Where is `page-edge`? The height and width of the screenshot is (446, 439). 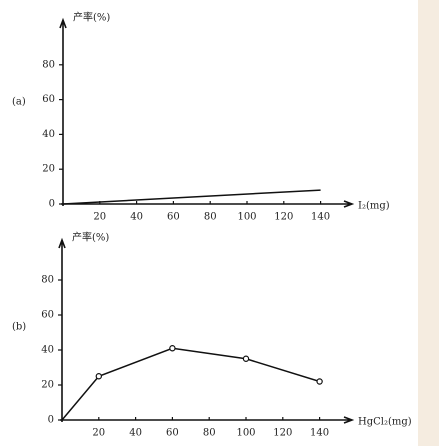
page-edge is located at coordinates (428, 223).